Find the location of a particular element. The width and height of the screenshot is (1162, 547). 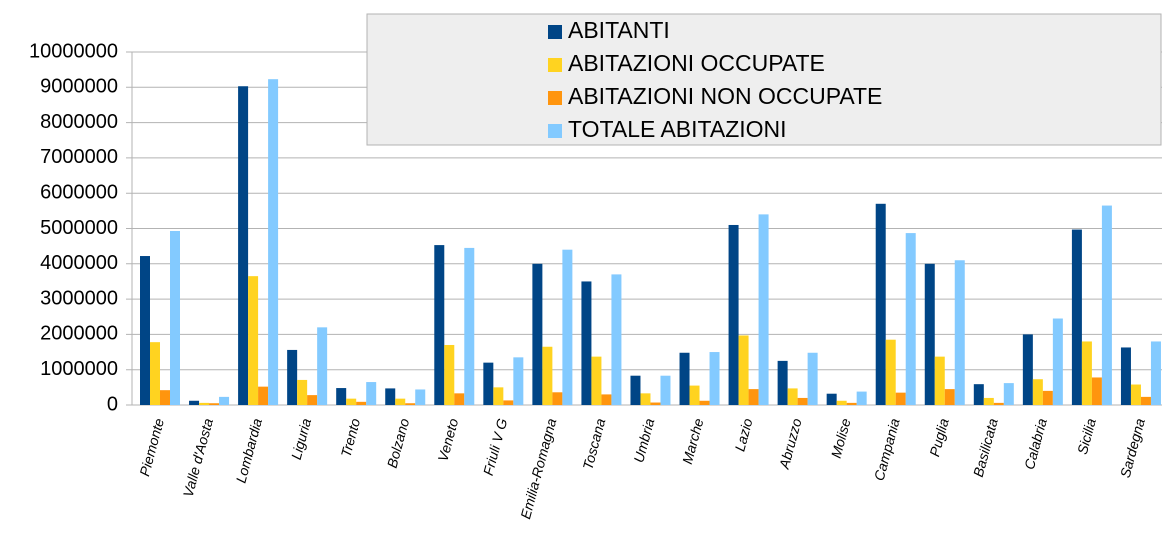

legend-label: ABITAZIONI NON OCCUPATE is located at coordinates (725, 96).